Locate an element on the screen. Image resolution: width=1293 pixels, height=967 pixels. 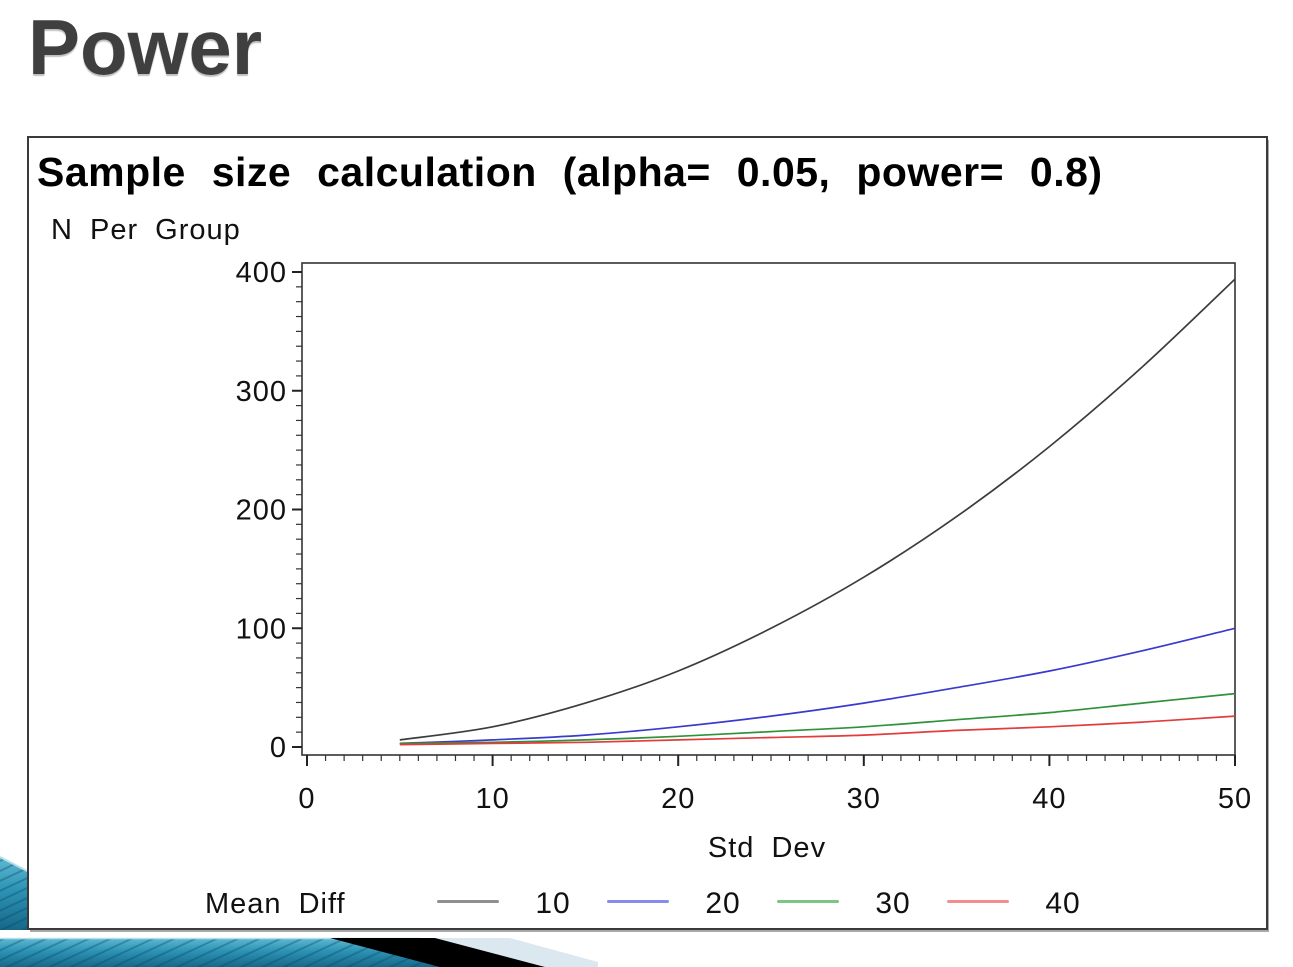
swoosh-left-wedge is located at coordinates (15, 893).